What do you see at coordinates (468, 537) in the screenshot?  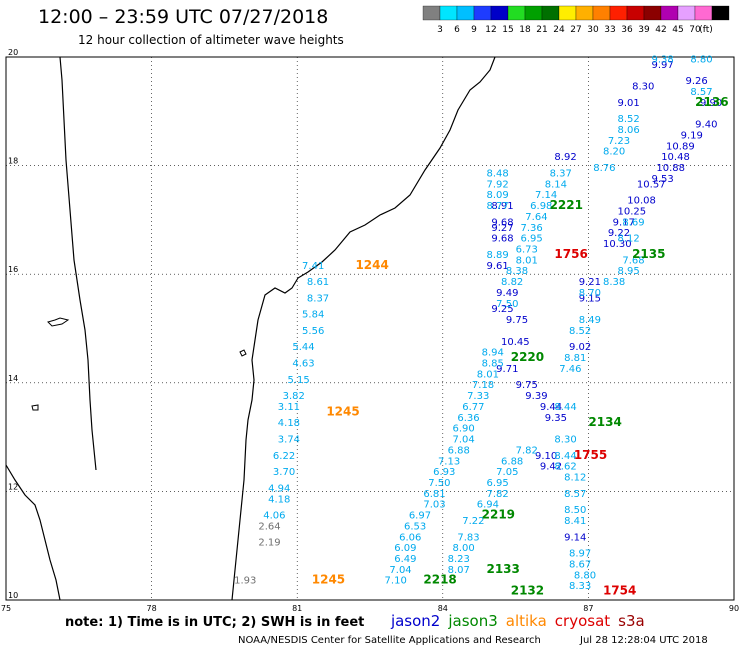 I see `wave-height-point: 7.83` at bounding box center [468, 537].